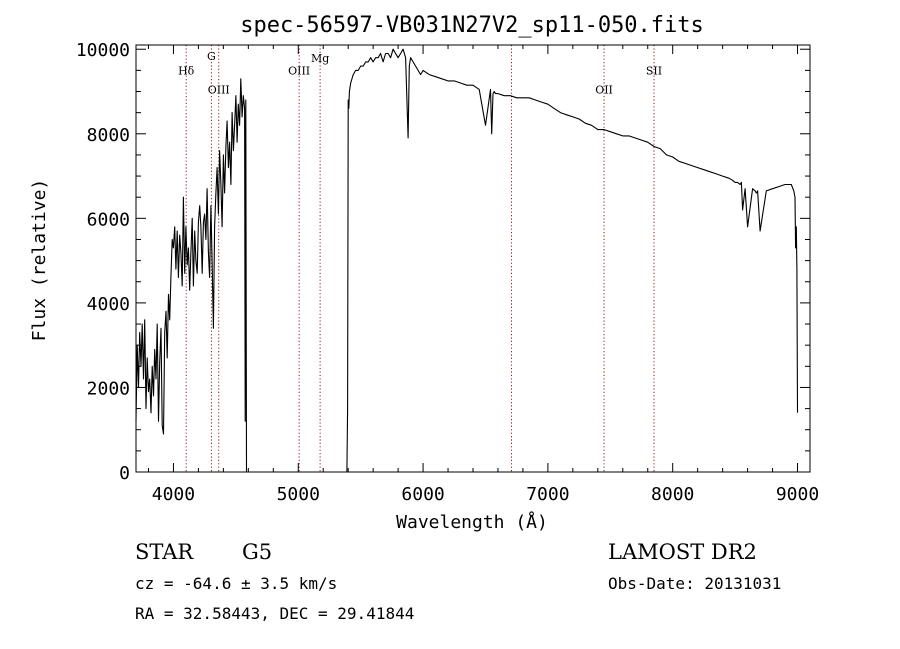 The width and height of the screenshot is (900, 649). I want to click on spectral-line-label: Mg, so click(320, 58).